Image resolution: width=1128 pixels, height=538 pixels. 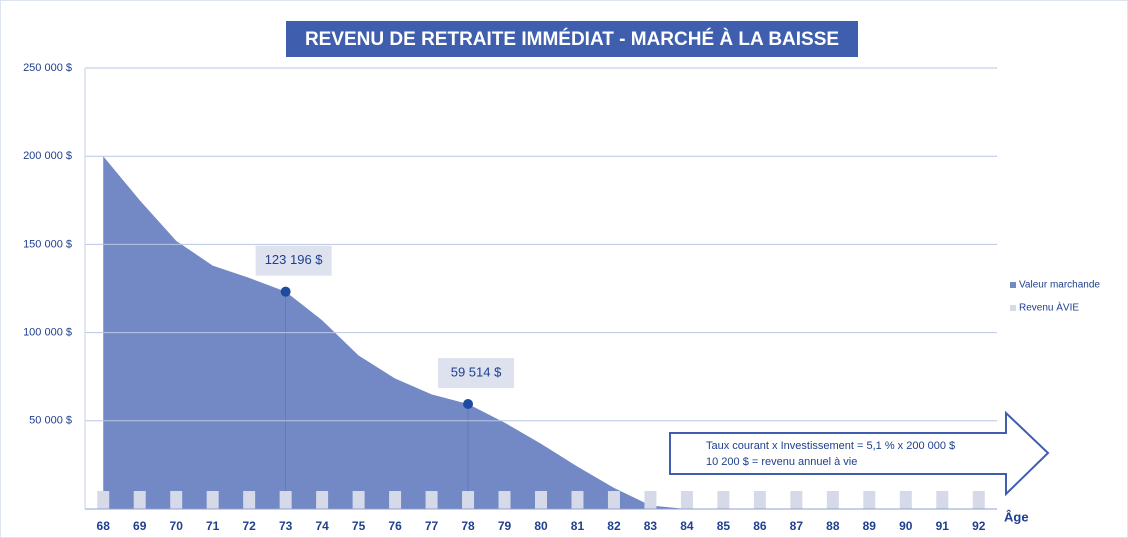 What do you see at coordinates (50, 421) in the screenshot?
I see `y-tick-label: 50 000 $` at bounding box center [50, 421].